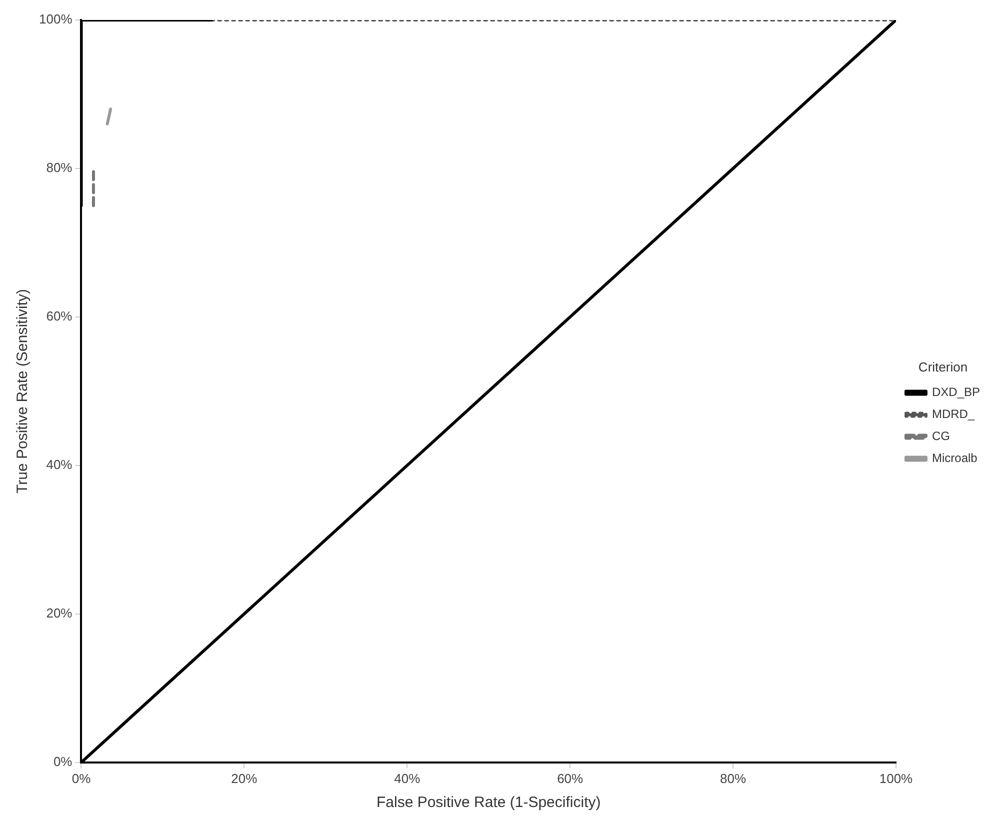  I want to click on legend-title: Criterion, so click(943, 366).